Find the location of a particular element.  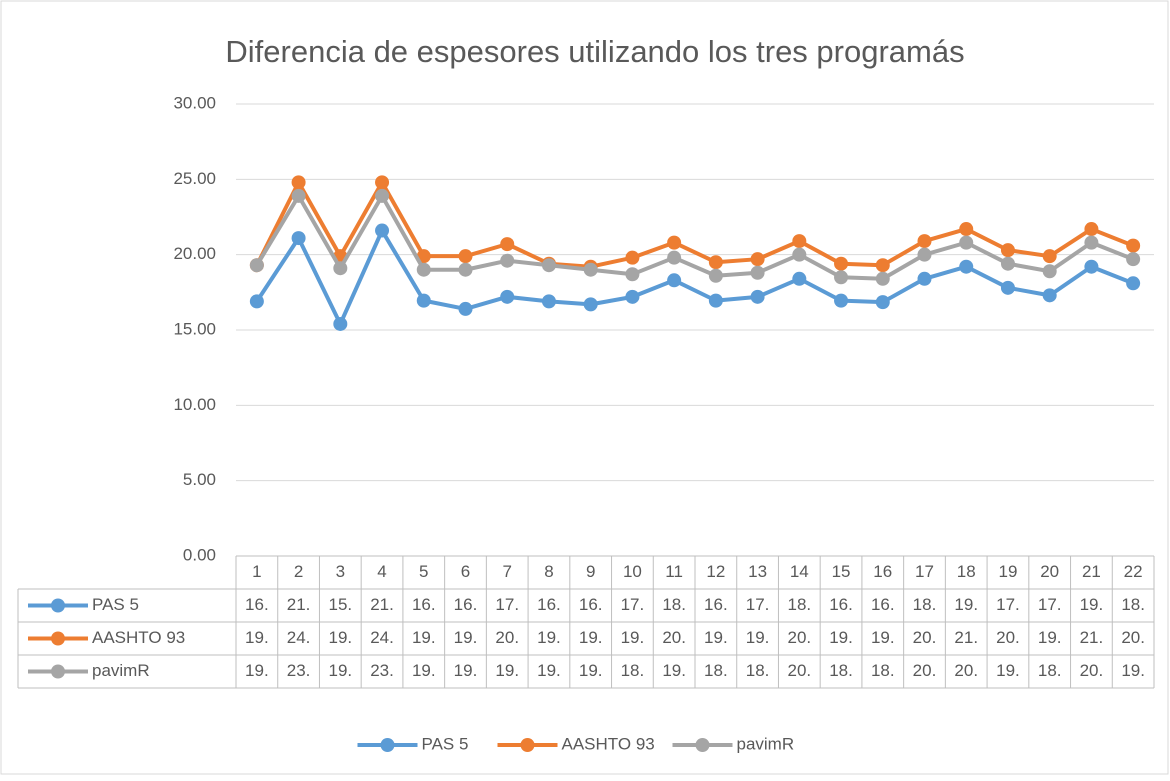

x-tick-label: 14 is located at coordinates (799, 571).